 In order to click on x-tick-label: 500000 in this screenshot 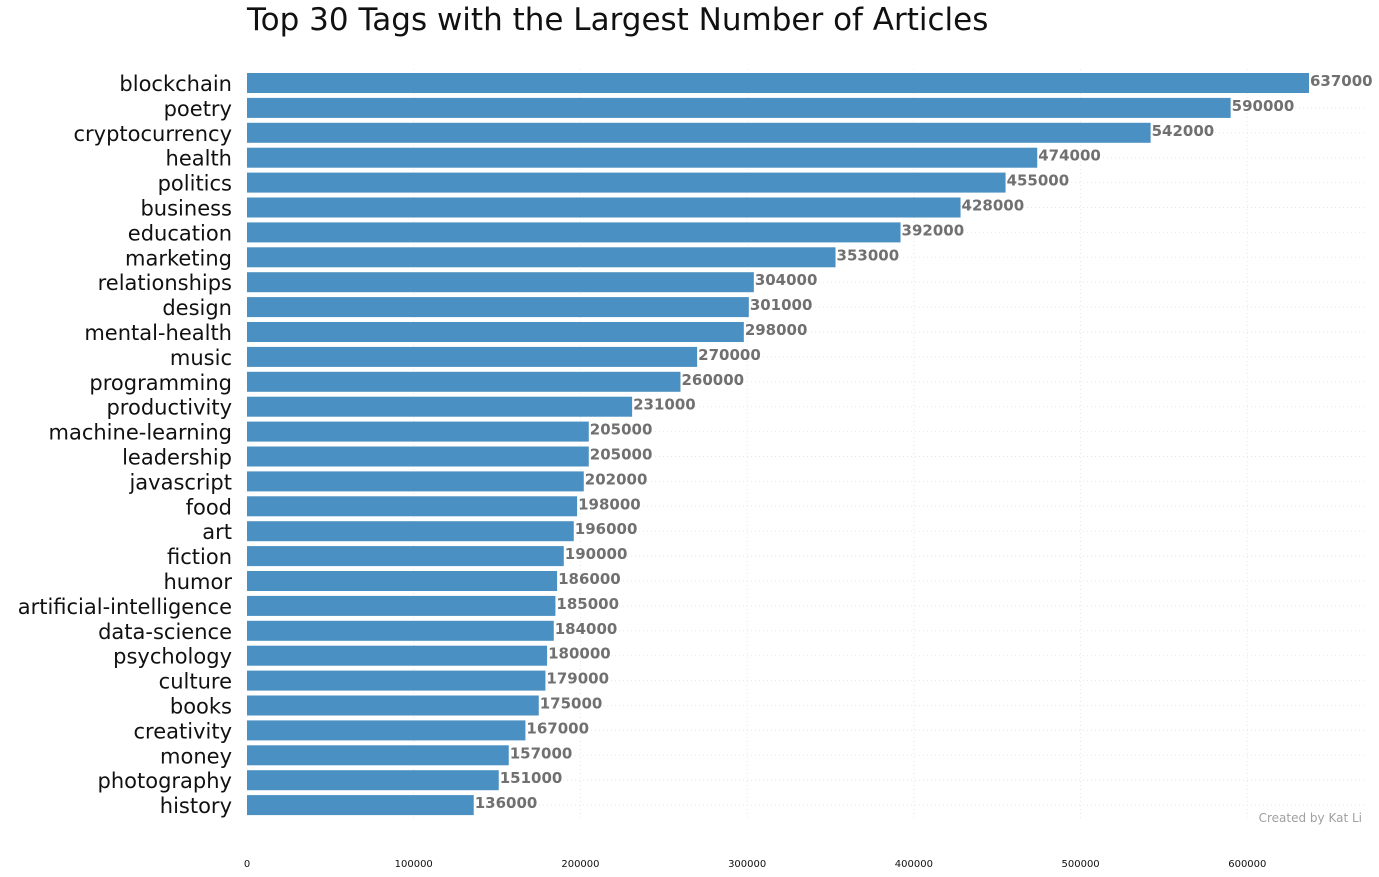, I will do `click(1081, 864)`.